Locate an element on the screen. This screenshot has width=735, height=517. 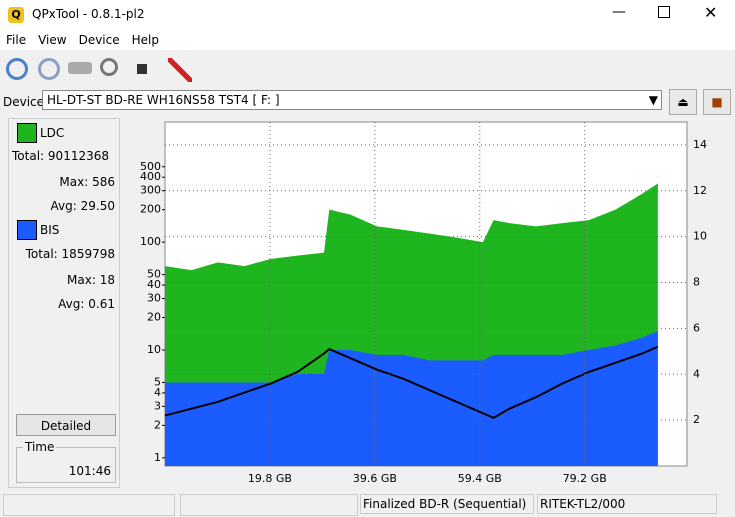
toolbar is located at coordinates (367, 69).